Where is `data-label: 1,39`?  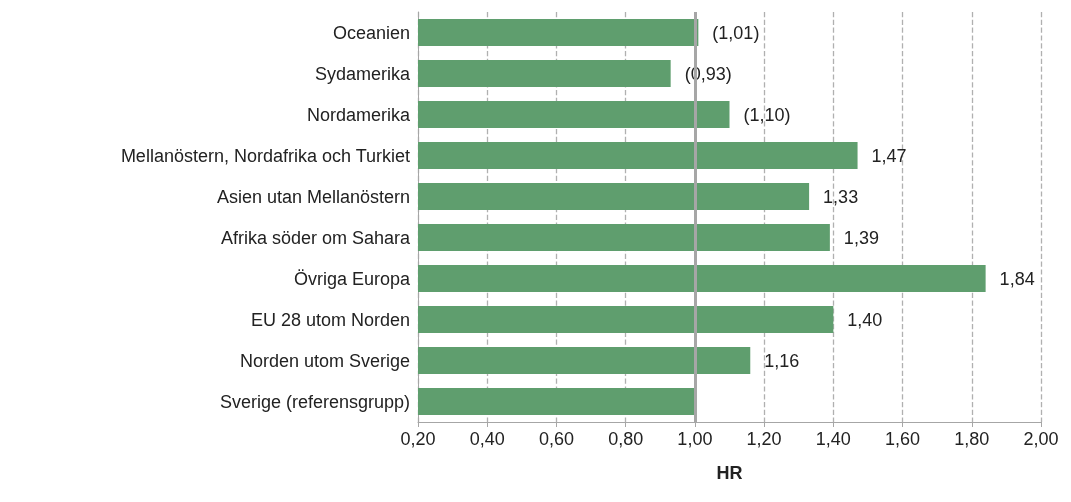
data-label: 1,39 is located at coordinates (861, 237).